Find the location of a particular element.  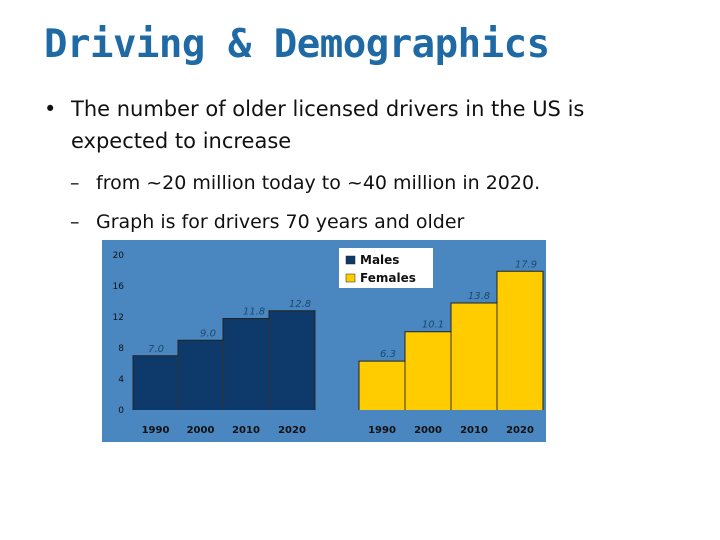

data-label: 17.9 is located at coordinates (526, 264).